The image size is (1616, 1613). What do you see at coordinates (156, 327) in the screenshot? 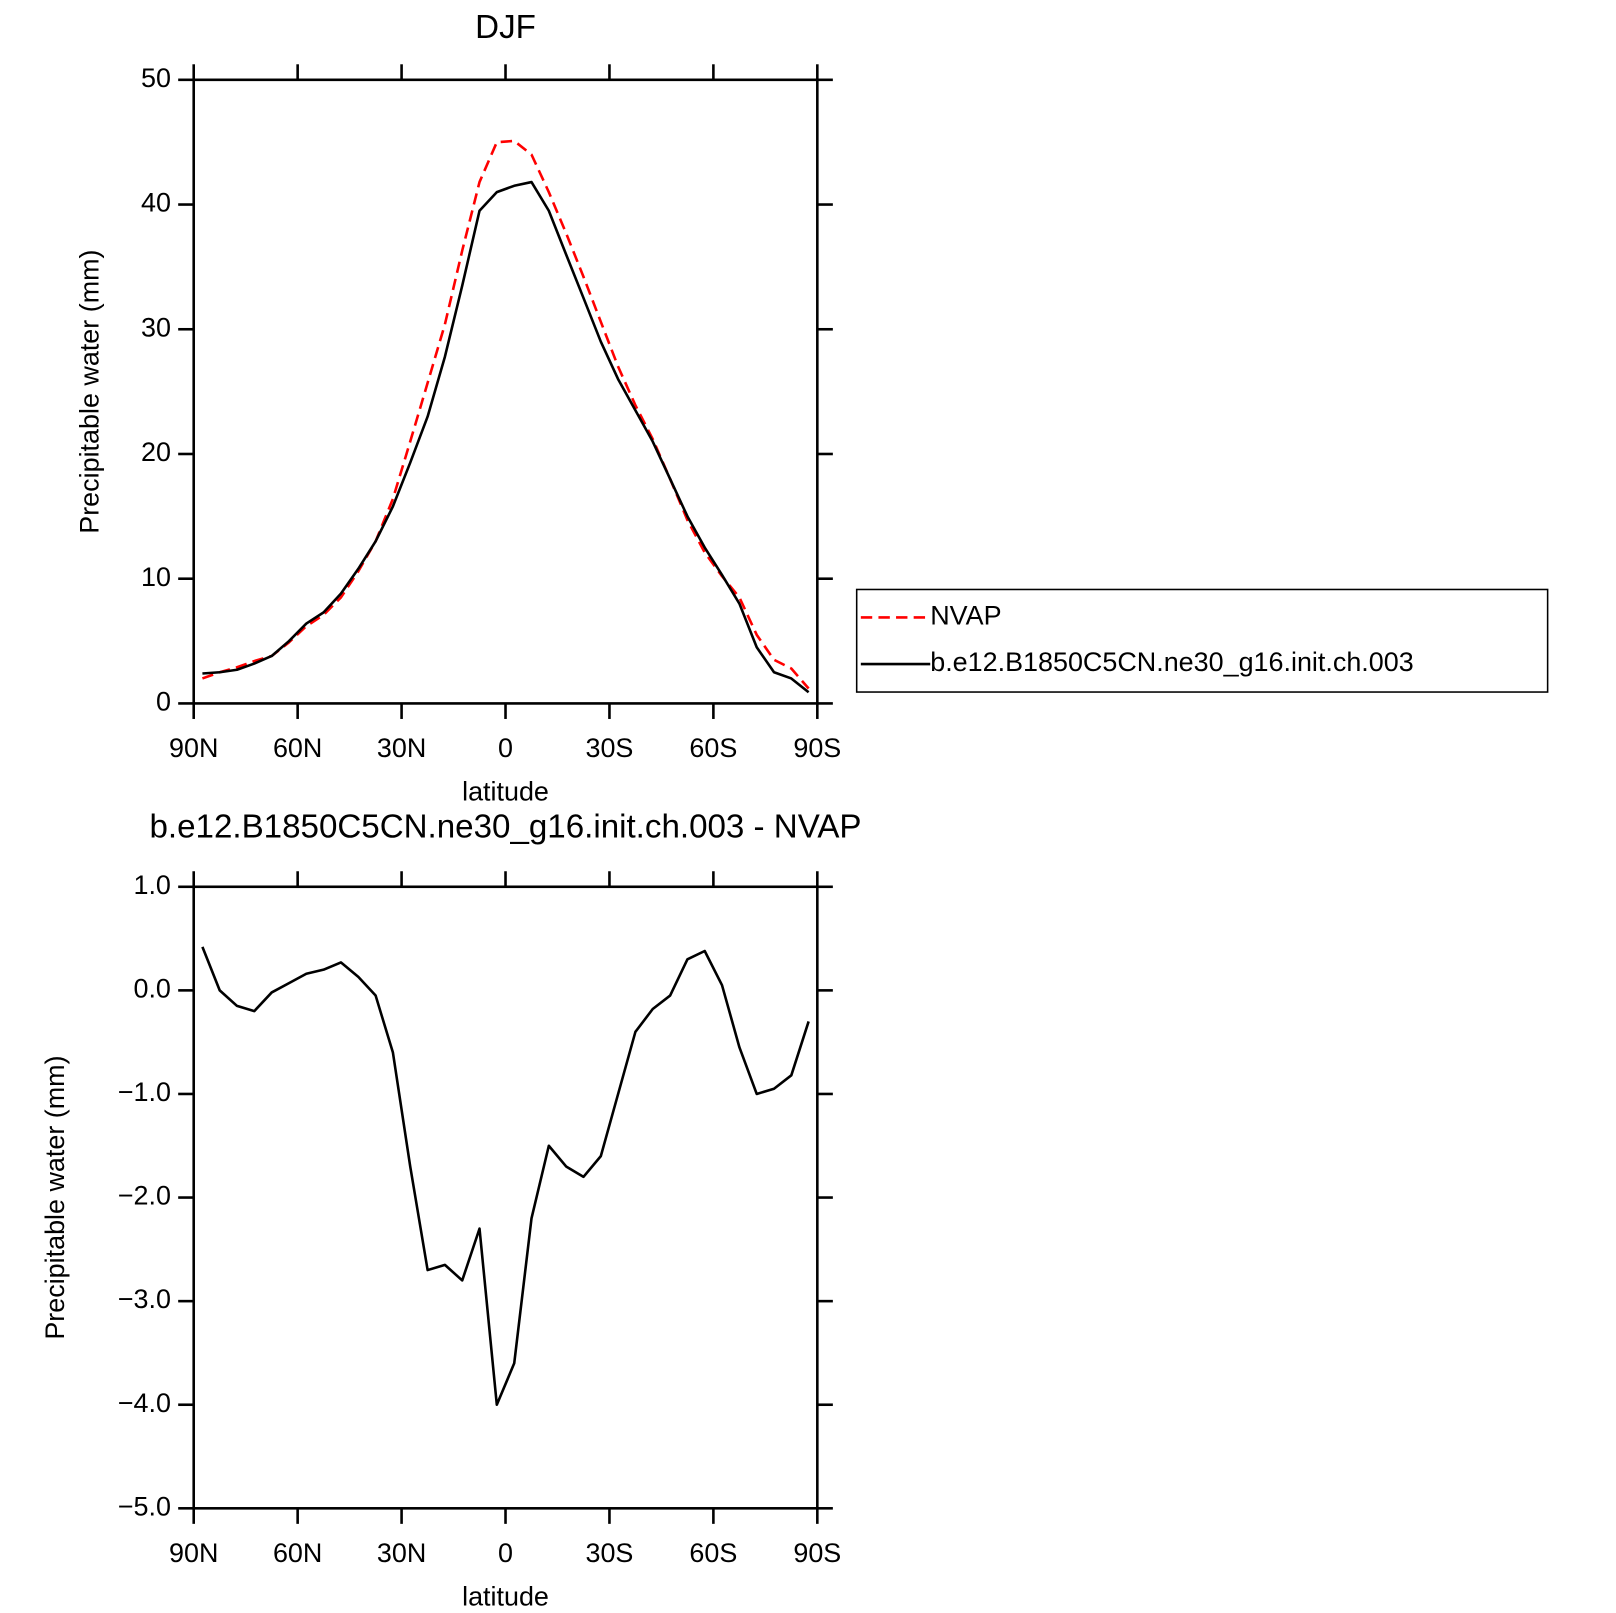
I see `y-tick-label: 30` at bounding box center [156, 327].